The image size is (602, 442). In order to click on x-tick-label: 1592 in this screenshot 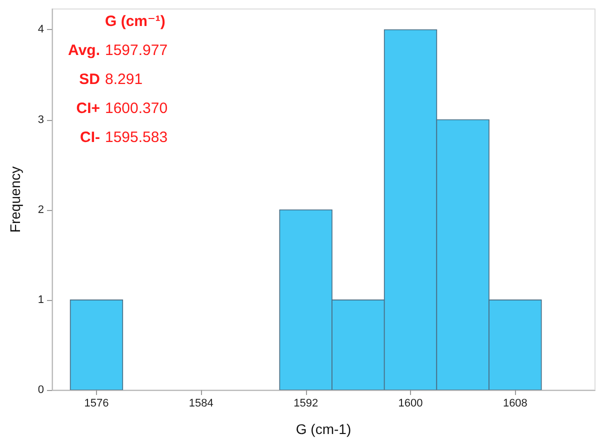, I will do `click(306, 404)`.